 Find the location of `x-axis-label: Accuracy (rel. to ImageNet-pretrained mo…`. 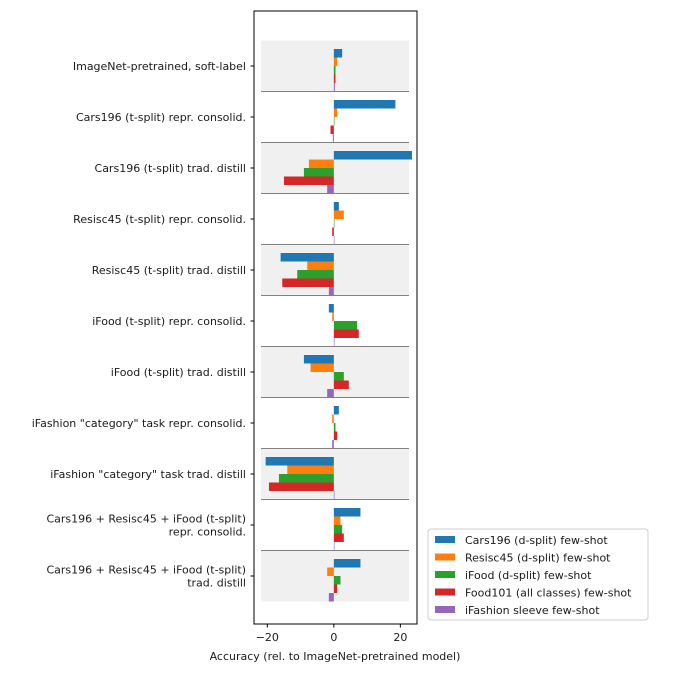

x-axis-label: Accuracy (rel. to ImageNet-pretrained mo… is located at coordinates (335, 656).